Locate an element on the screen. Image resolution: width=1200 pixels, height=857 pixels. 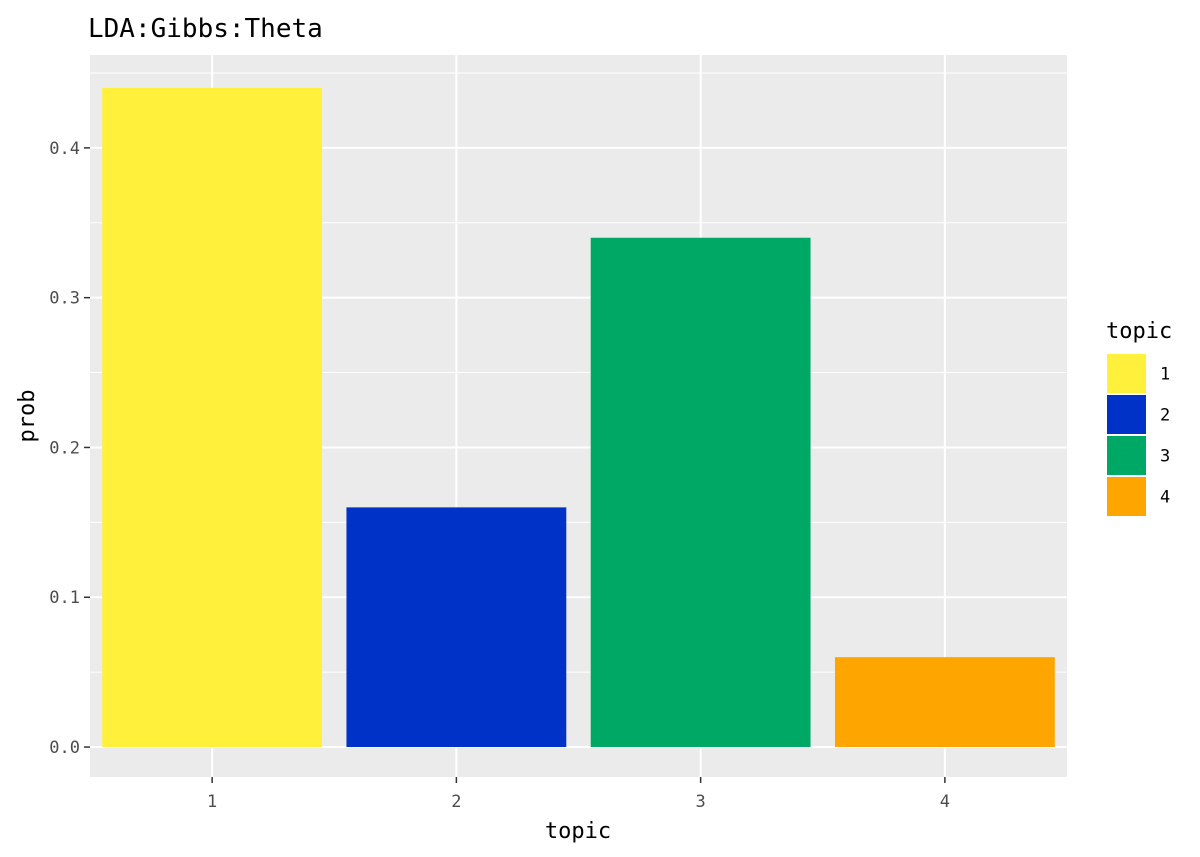
y-axis: 0.0 0.1 0.2 0.3 0.4 is located at coordinates (69, 448).